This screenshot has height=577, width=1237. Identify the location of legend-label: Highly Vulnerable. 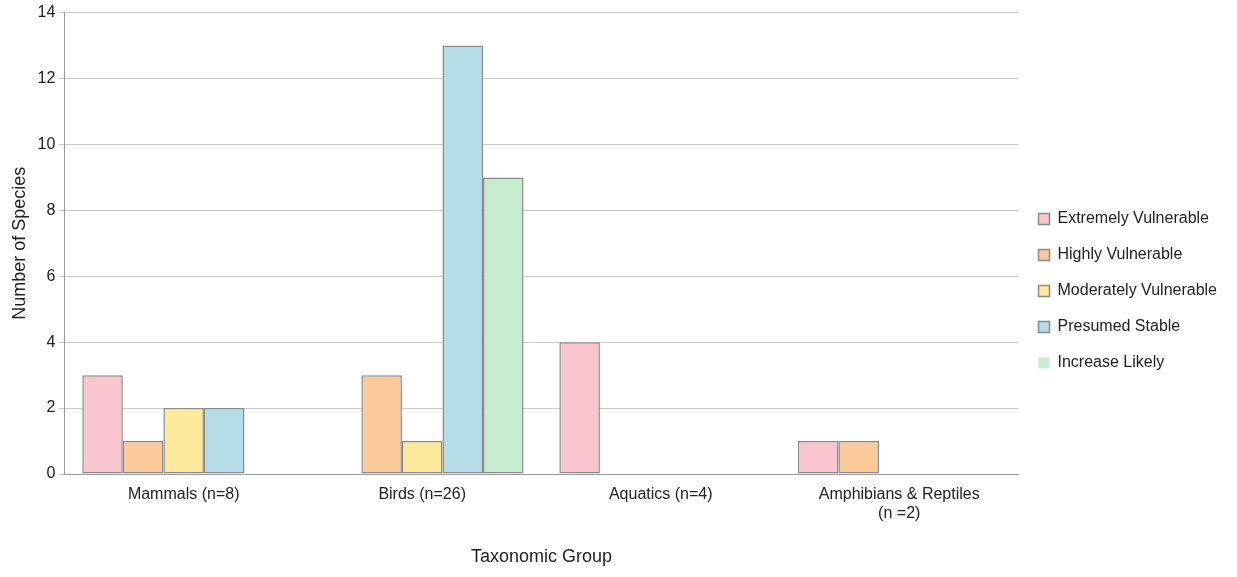
(1120, 254).